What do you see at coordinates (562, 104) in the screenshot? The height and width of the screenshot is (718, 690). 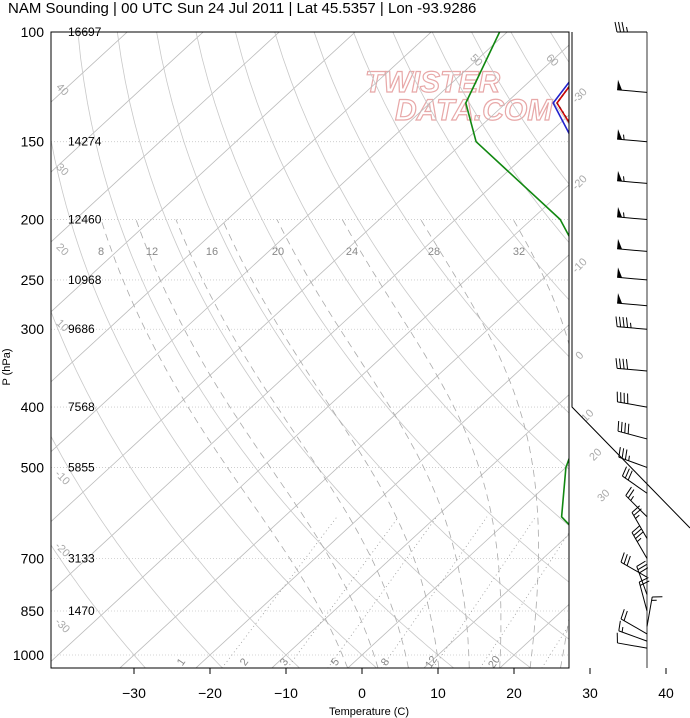 I see `series-line-temperature` at bounding box center [562, 104].